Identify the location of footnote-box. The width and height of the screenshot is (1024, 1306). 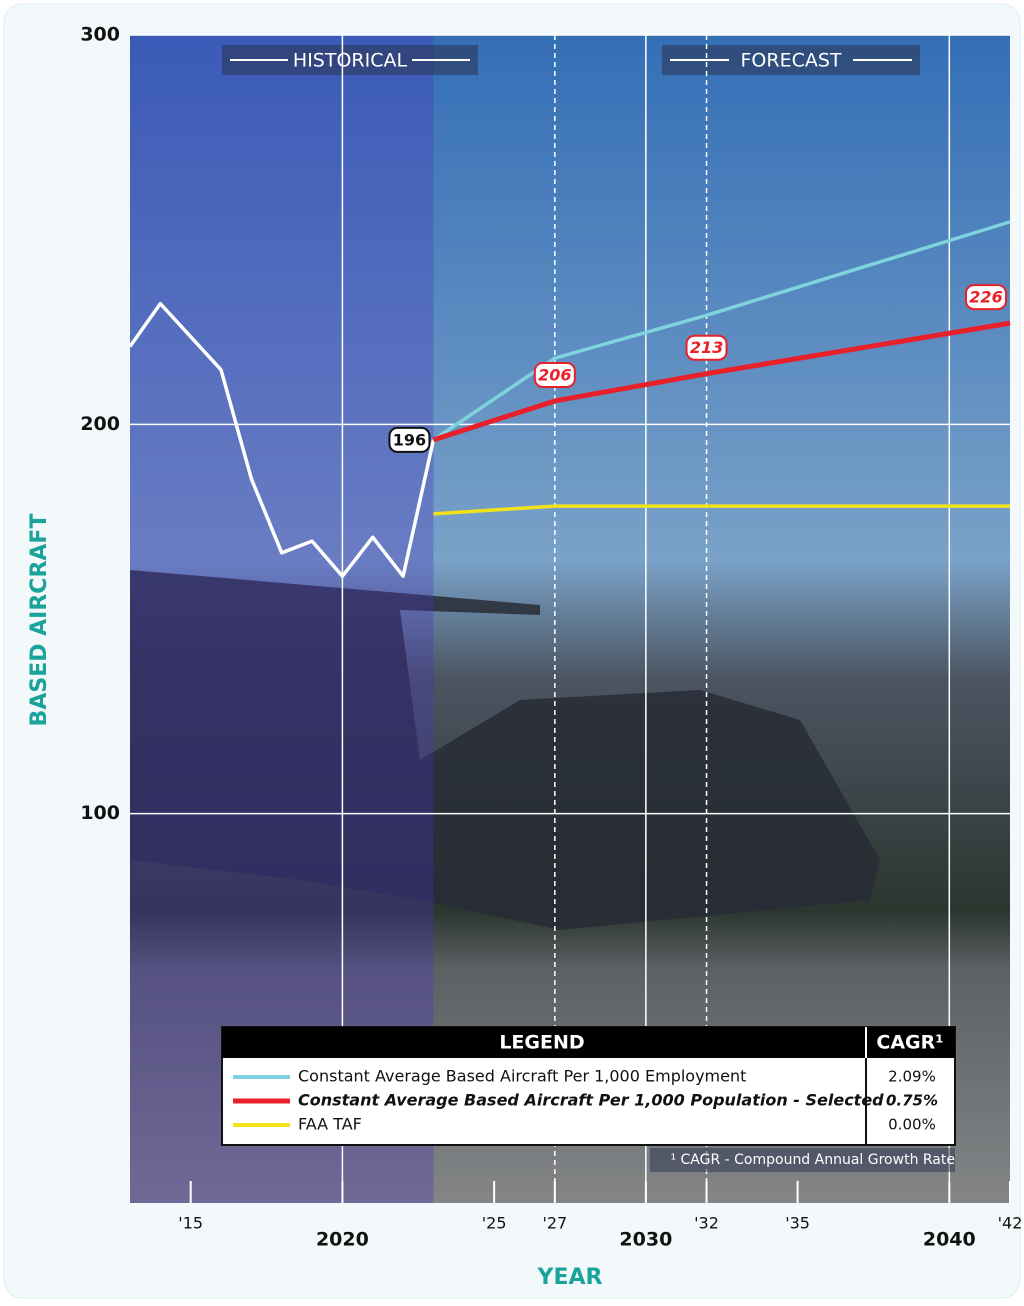
(802, 1160).